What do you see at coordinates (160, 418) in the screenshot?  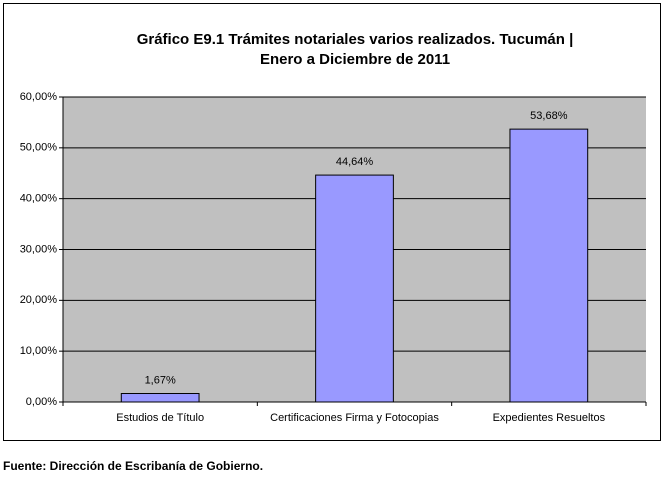 I see `x-tick-label: Estudios de Título` at bounding box center [160, 418].